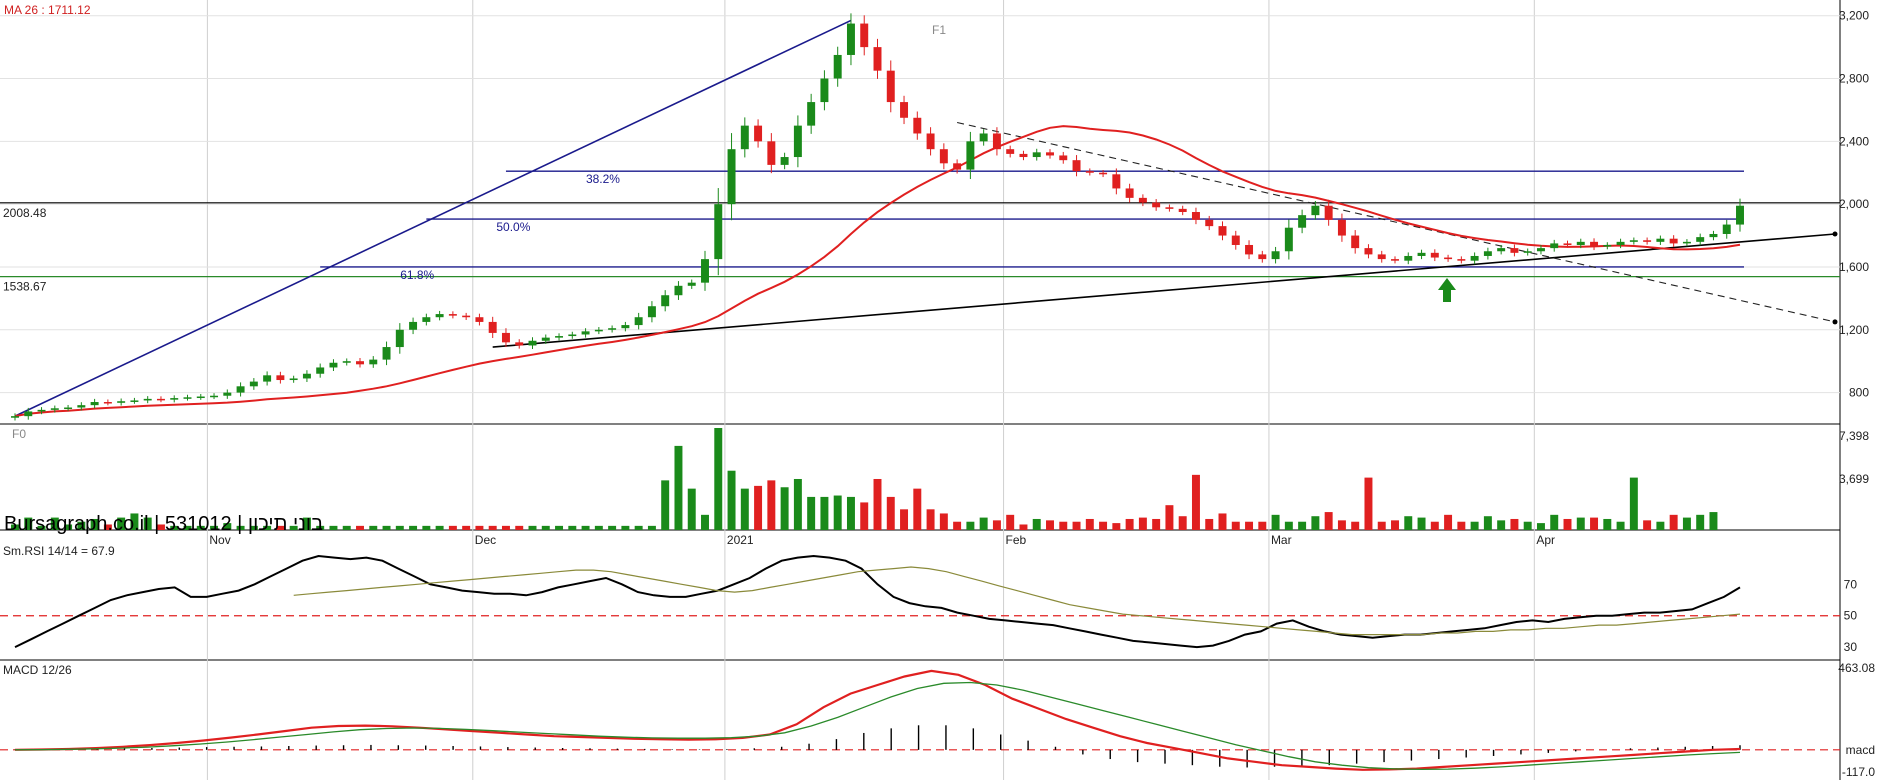  I want to click on fib-label: 50.0%, so click(513, 227).